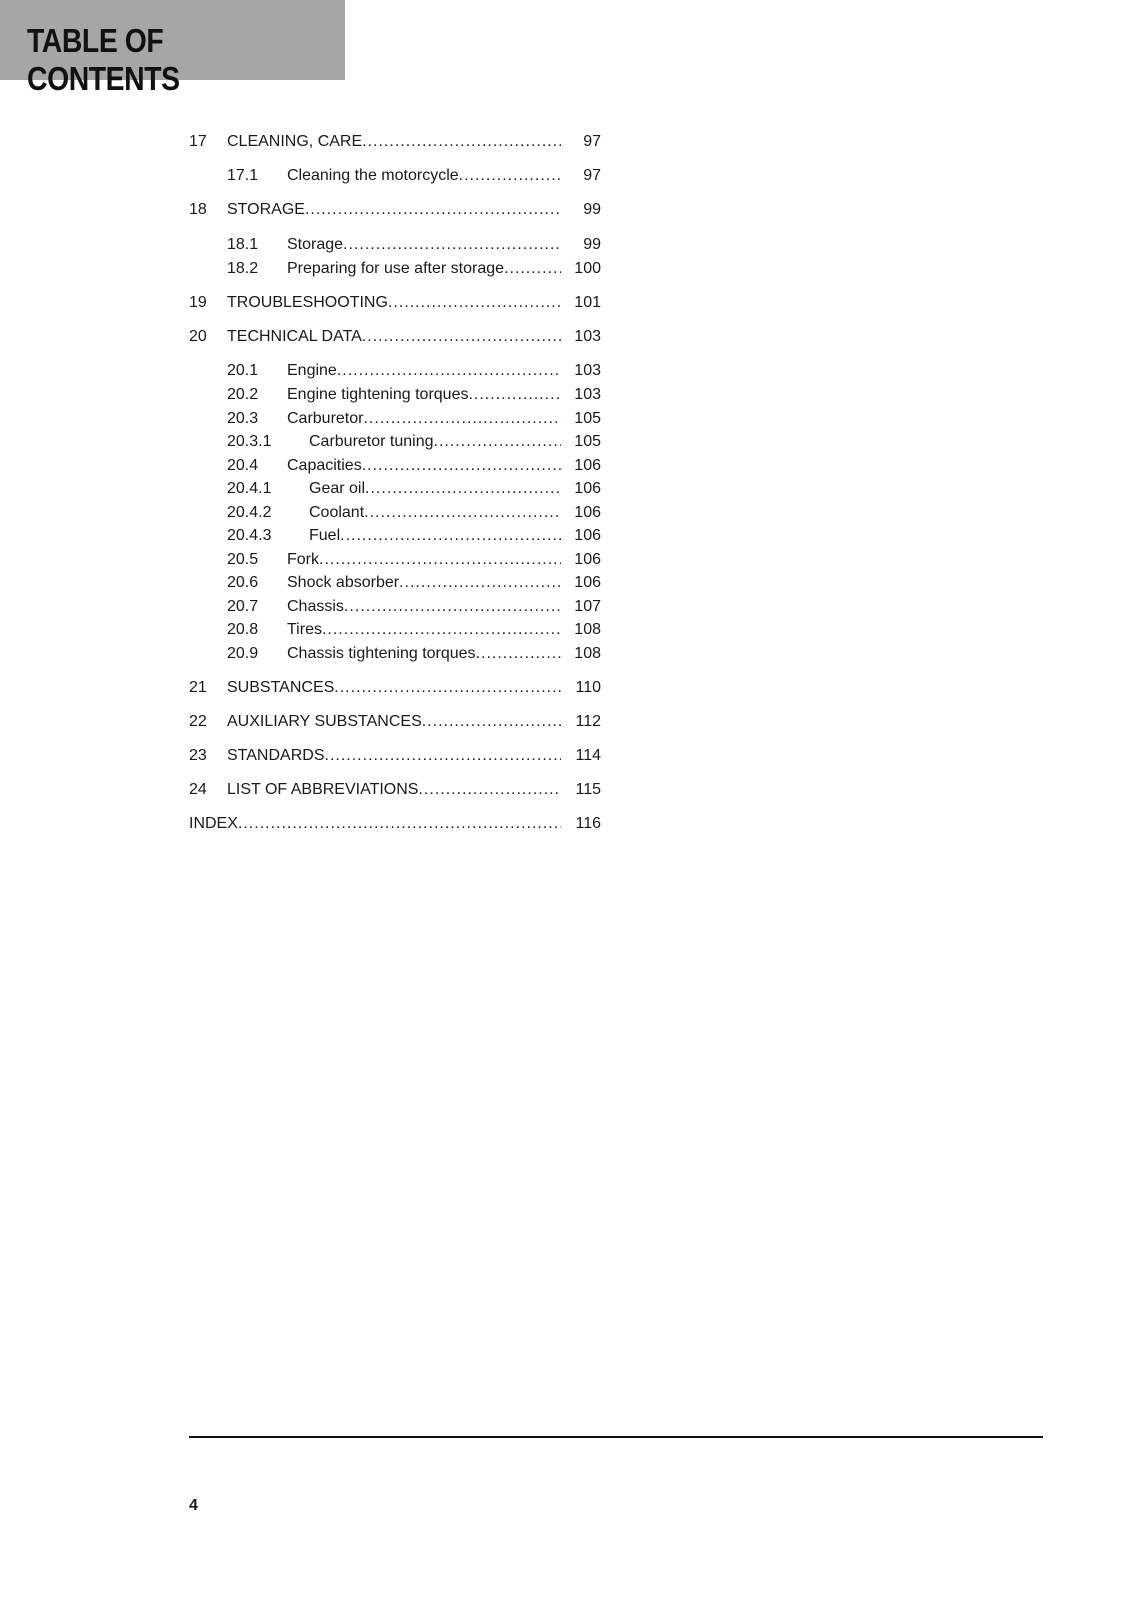 This screenshot has height=1600, width=1130. Describe the element at coordinates (588, 755) in the screenshot. I see `toc-entry-page: 114` at that location.